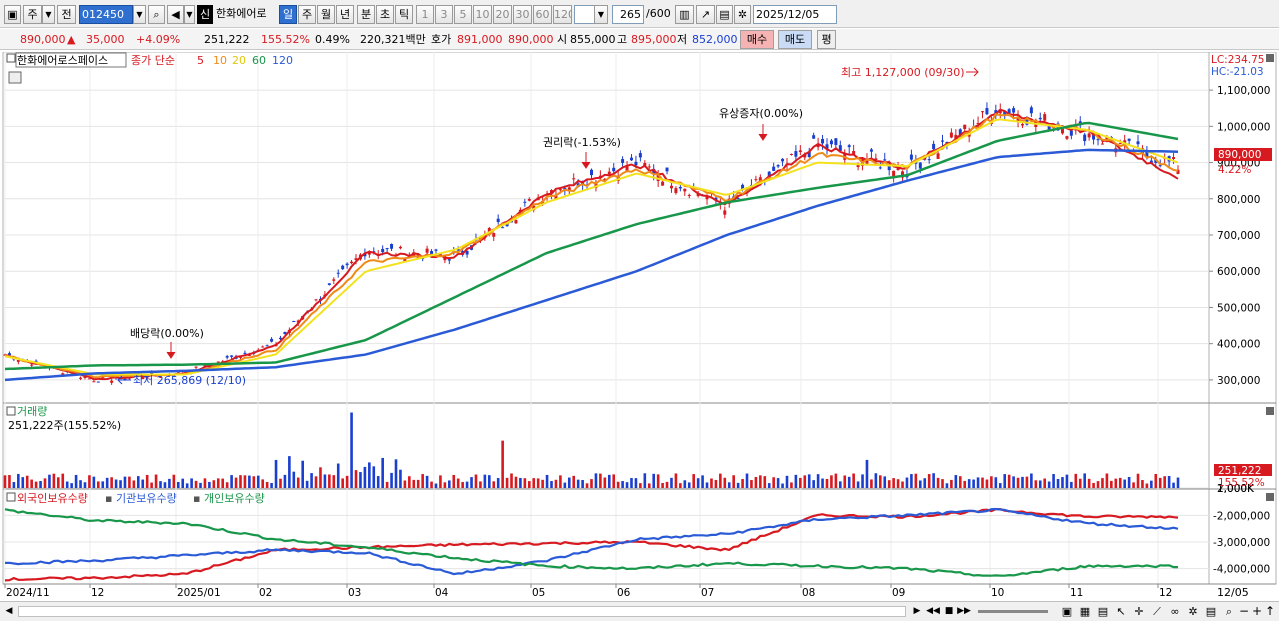 The image size is (1279, 621). What do you see at coordinates (425, 14) in the screenshot?
I see `interval-1-button: 1` at bounding box center [425, 14].